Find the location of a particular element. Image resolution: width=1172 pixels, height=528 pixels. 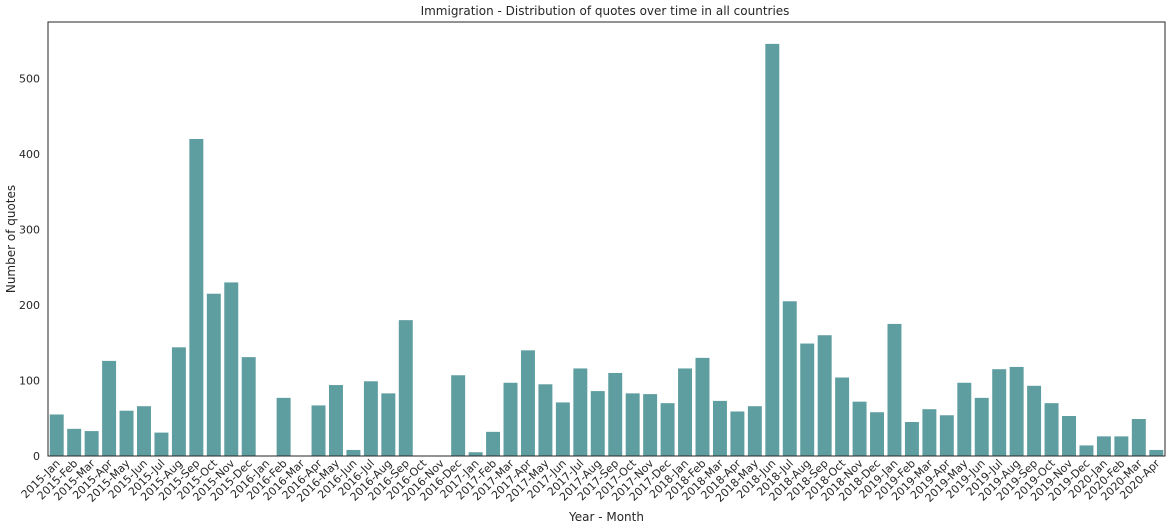

y-tick-label: 300 is located at coordinates (29, 230).